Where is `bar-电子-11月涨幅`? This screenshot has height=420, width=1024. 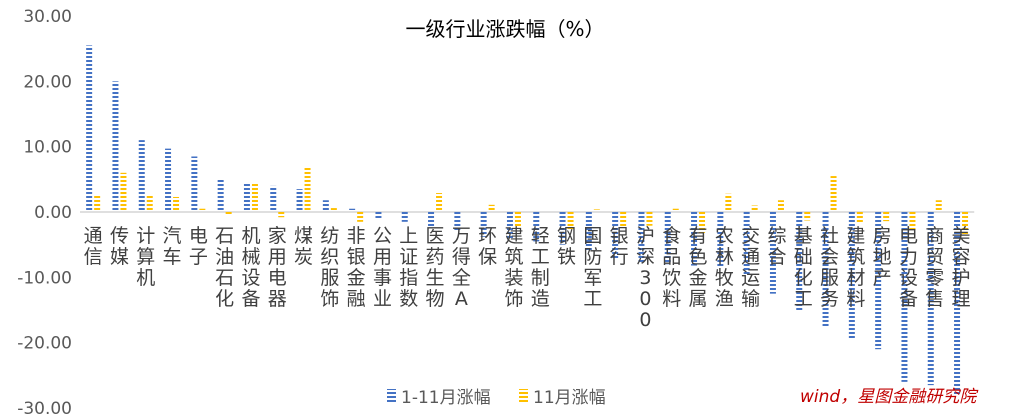 bar-电子-11月涨幅 is located at coordinates (202, 210).